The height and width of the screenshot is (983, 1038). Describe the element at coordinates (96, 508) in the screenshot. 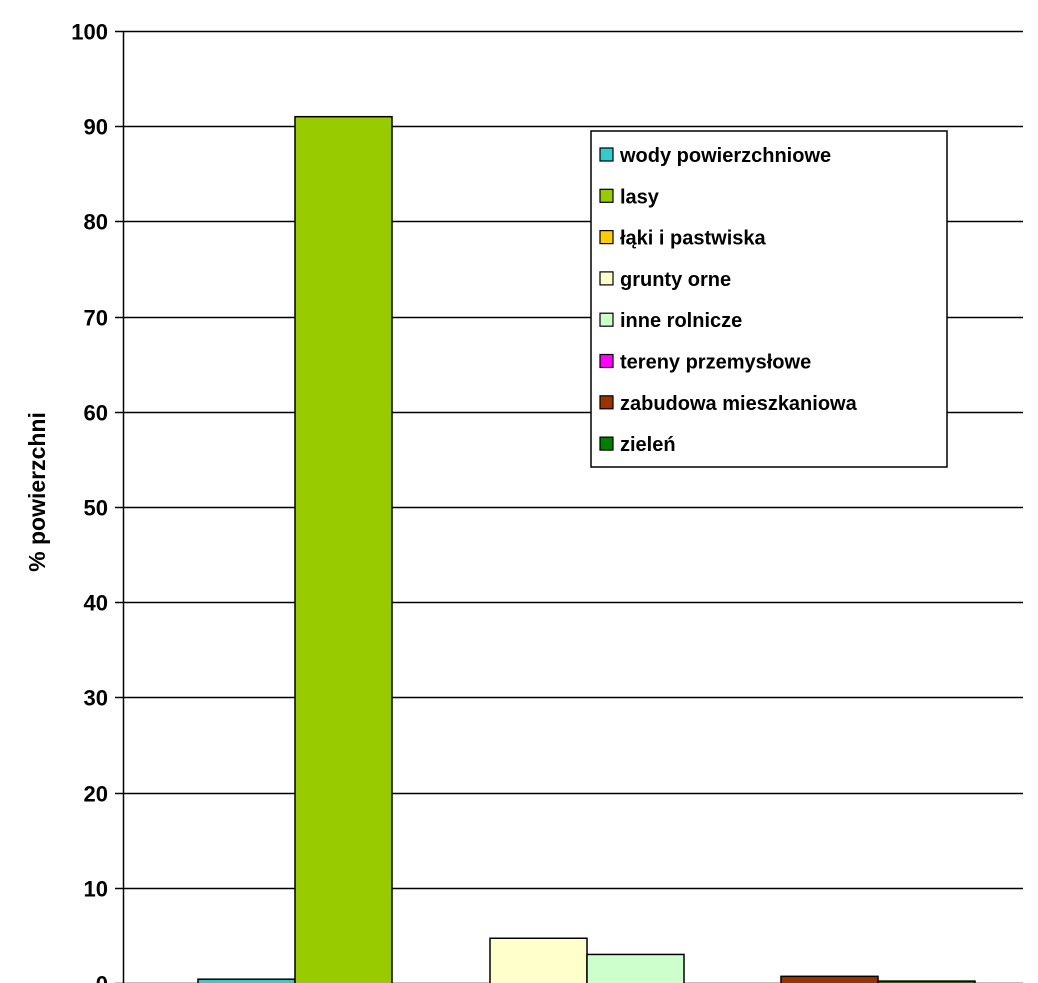

I see `y-tick-label: 50` at that location.